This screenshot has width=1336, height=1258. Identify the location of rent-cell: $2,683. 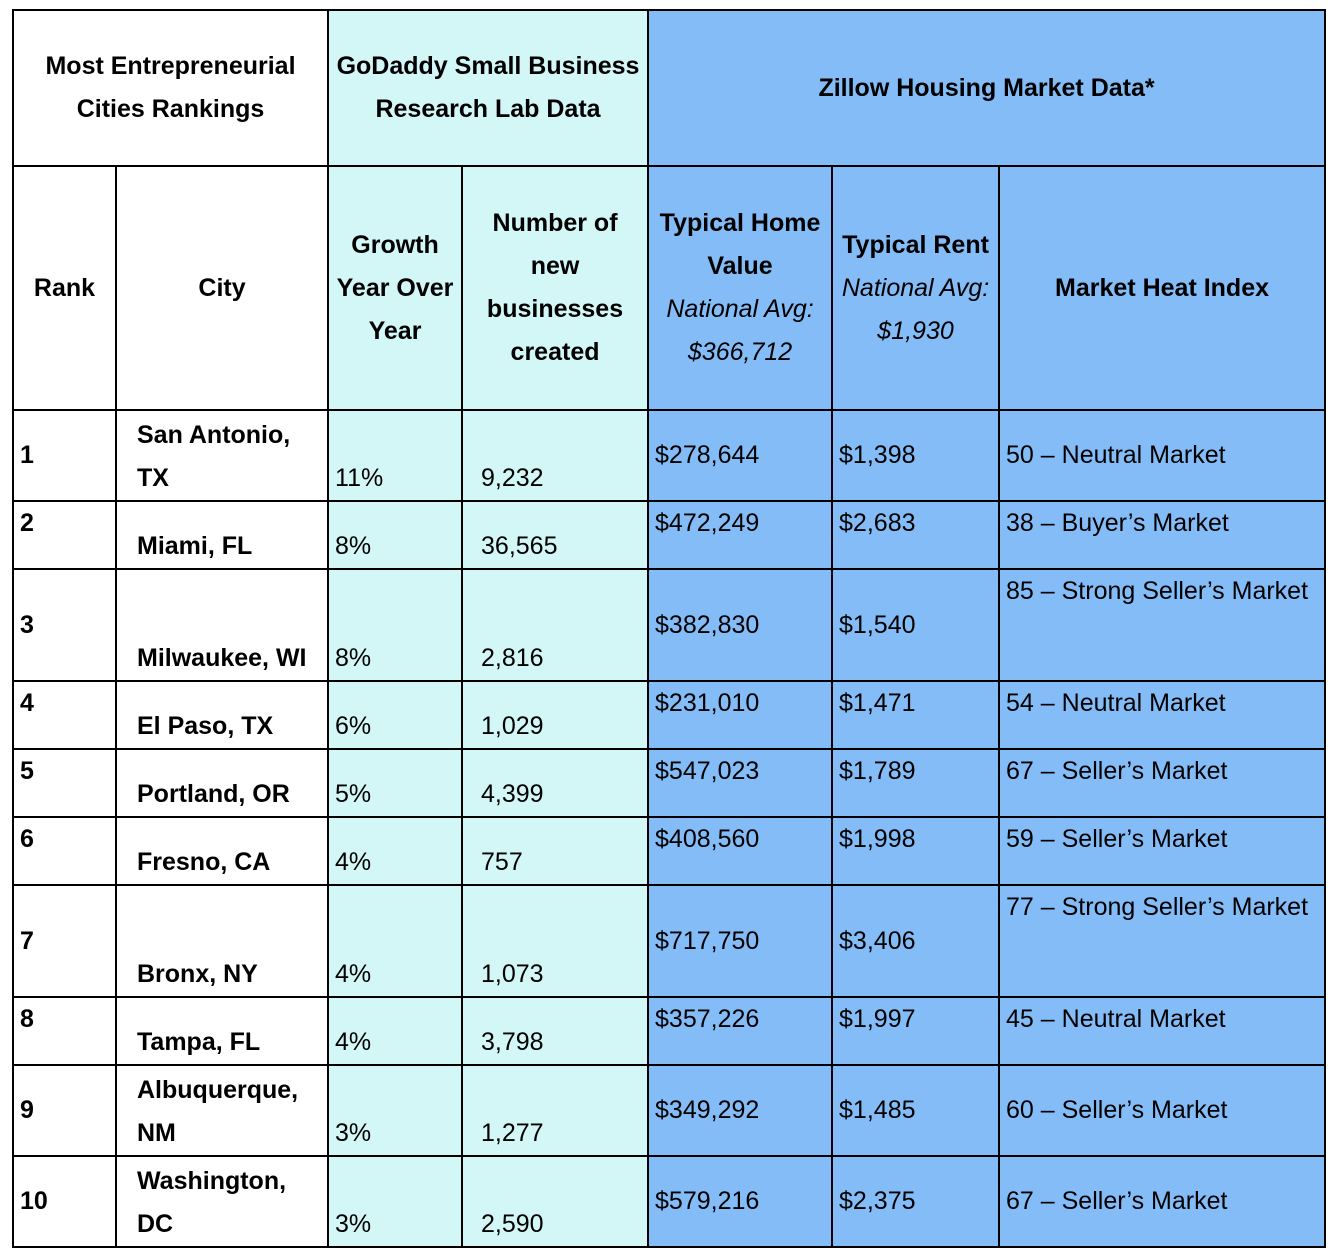
(916, 535).